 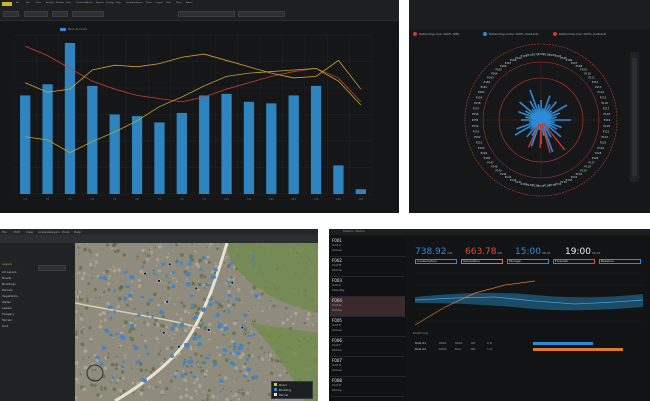 I want to click on layer-item: Vegetation, so click(x=10, y=296).